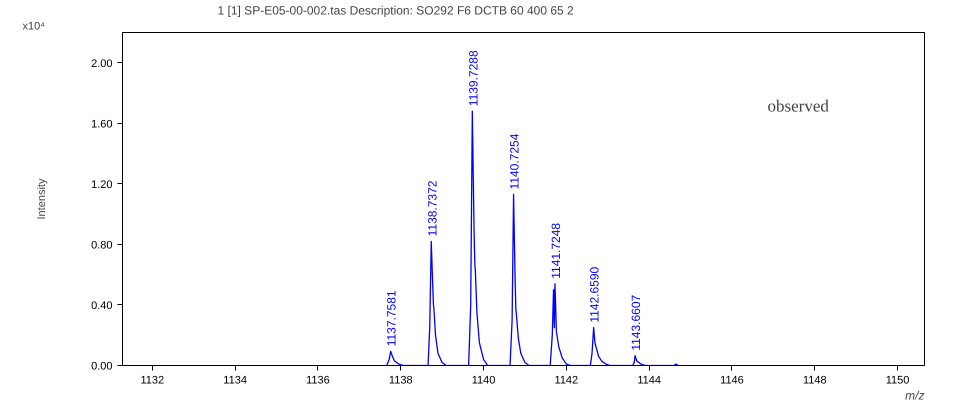 The width and height of the screenshot is (956, 402). I want to click on x-tick-label: 1146, so click(732, 380).